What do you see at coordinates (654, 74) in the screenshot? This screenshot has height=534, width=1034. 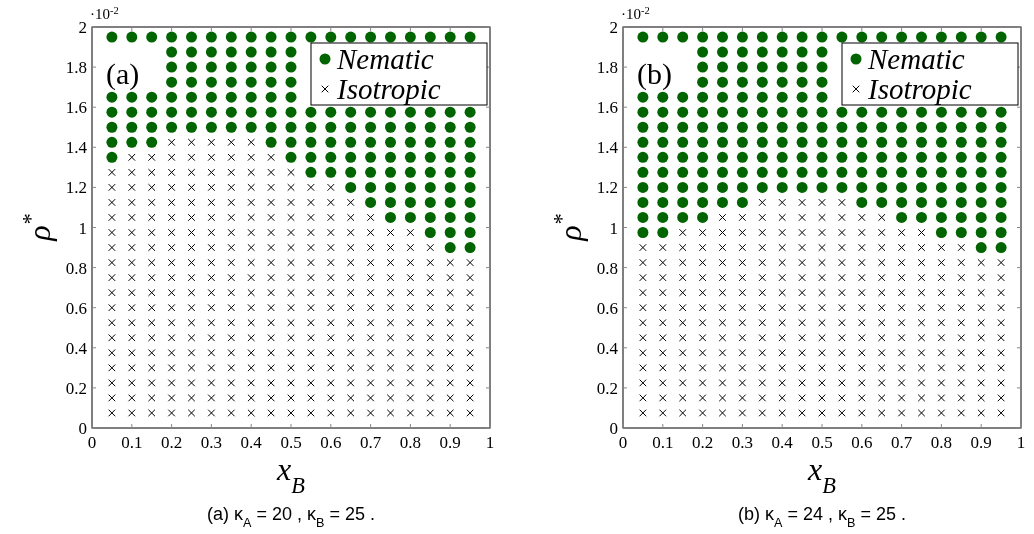 I see `annotation: (b)` at bounding box center [654, 74].